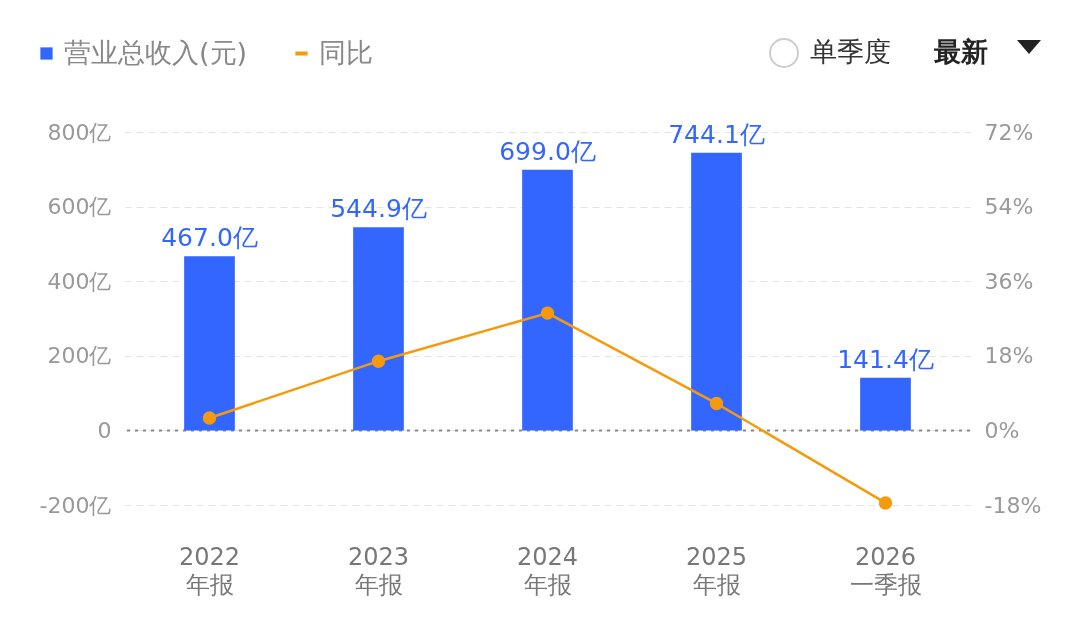  What do you see at coordinates (79, 281) in the screenshot?
I see `y-tick-label: 400亿` at bounding box center [79, 281].